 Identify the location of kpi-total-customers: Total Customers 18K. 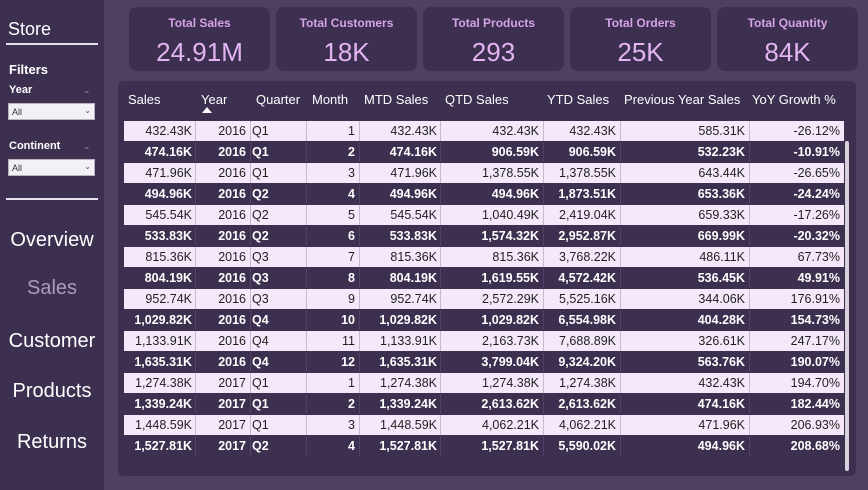
(346, 39).